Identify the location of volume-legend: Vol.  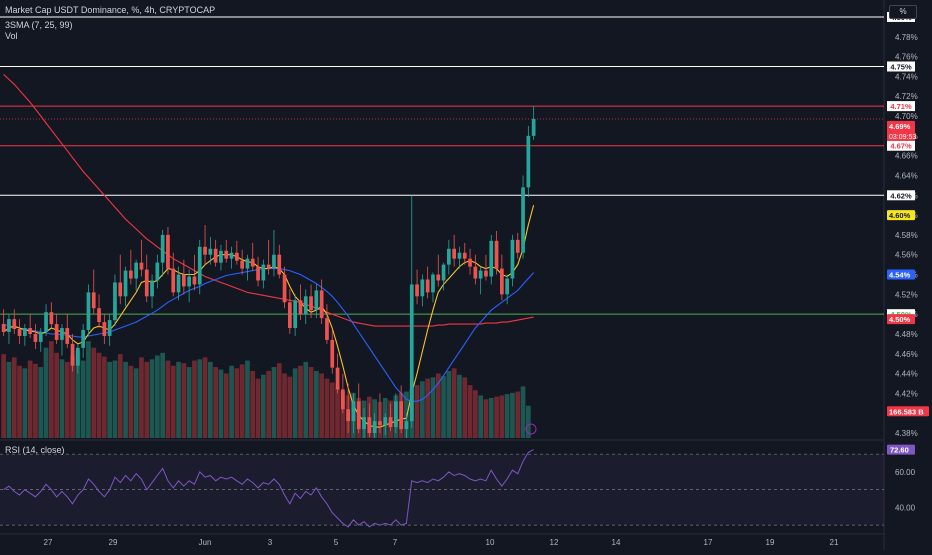
(11, 36).